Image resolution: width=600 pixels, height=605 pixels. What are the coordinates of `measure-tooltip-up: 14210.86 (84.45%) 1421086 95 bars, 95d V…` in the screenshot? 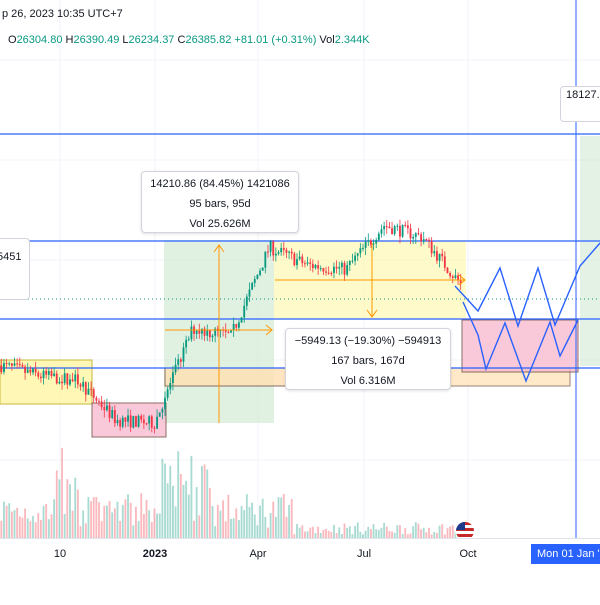 It's located at (220, 202).